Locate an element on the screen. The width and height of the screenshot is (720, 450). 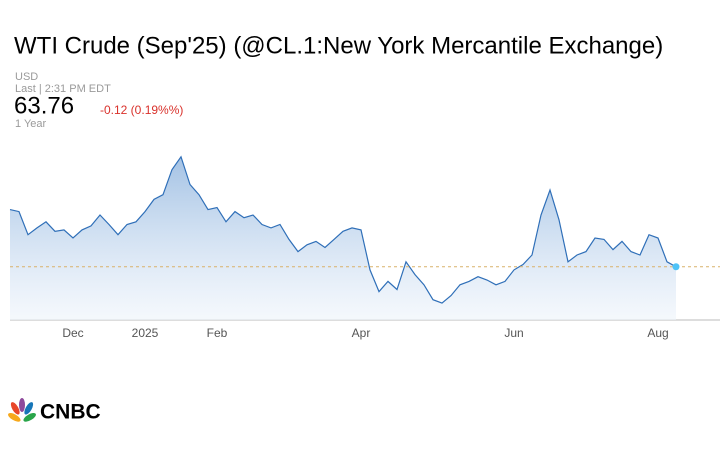
x-tick-label: Dec is located at coordinates (72, 333).